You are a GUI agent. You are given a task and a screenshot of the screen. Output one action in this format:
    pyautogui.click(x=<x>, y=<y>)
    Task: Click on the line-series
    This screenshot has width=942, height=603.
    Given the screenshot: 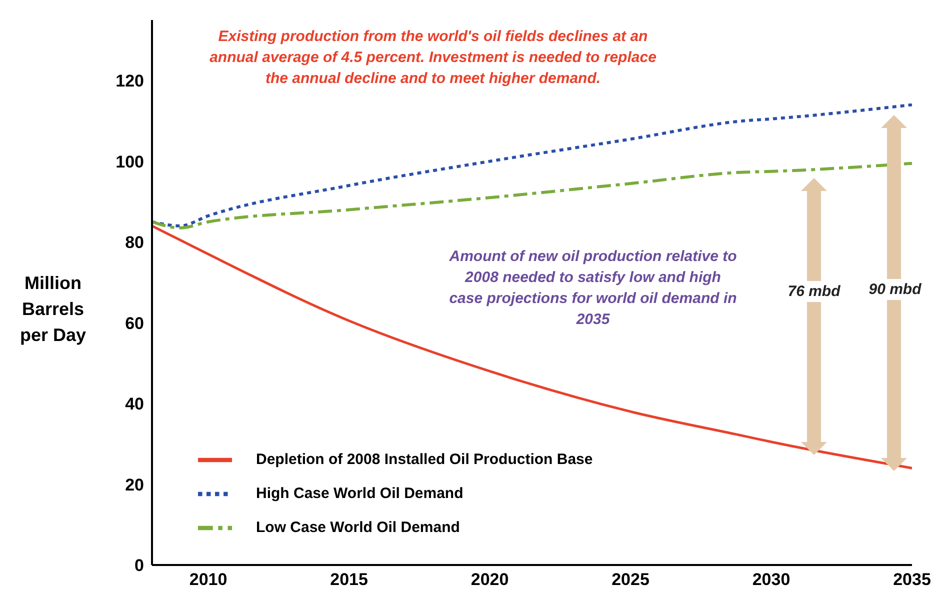 What is the action you would take?
    pyautogui.click(x=532, y=196)
    